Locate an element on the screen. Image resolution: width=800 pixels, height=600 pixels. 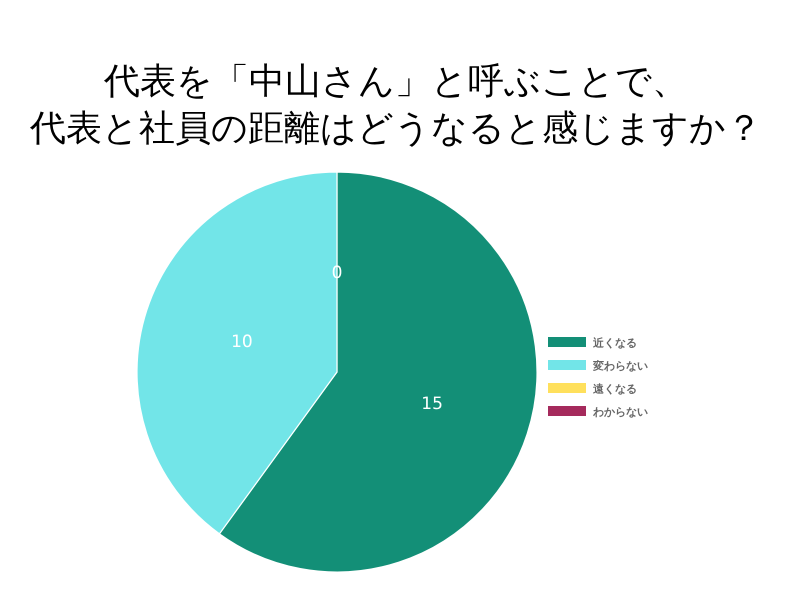
title: 代表を「中山さん」と呼ぶことで、代表と社員の距離はどうなると感じますか？ is located at coordinates (396, 105).